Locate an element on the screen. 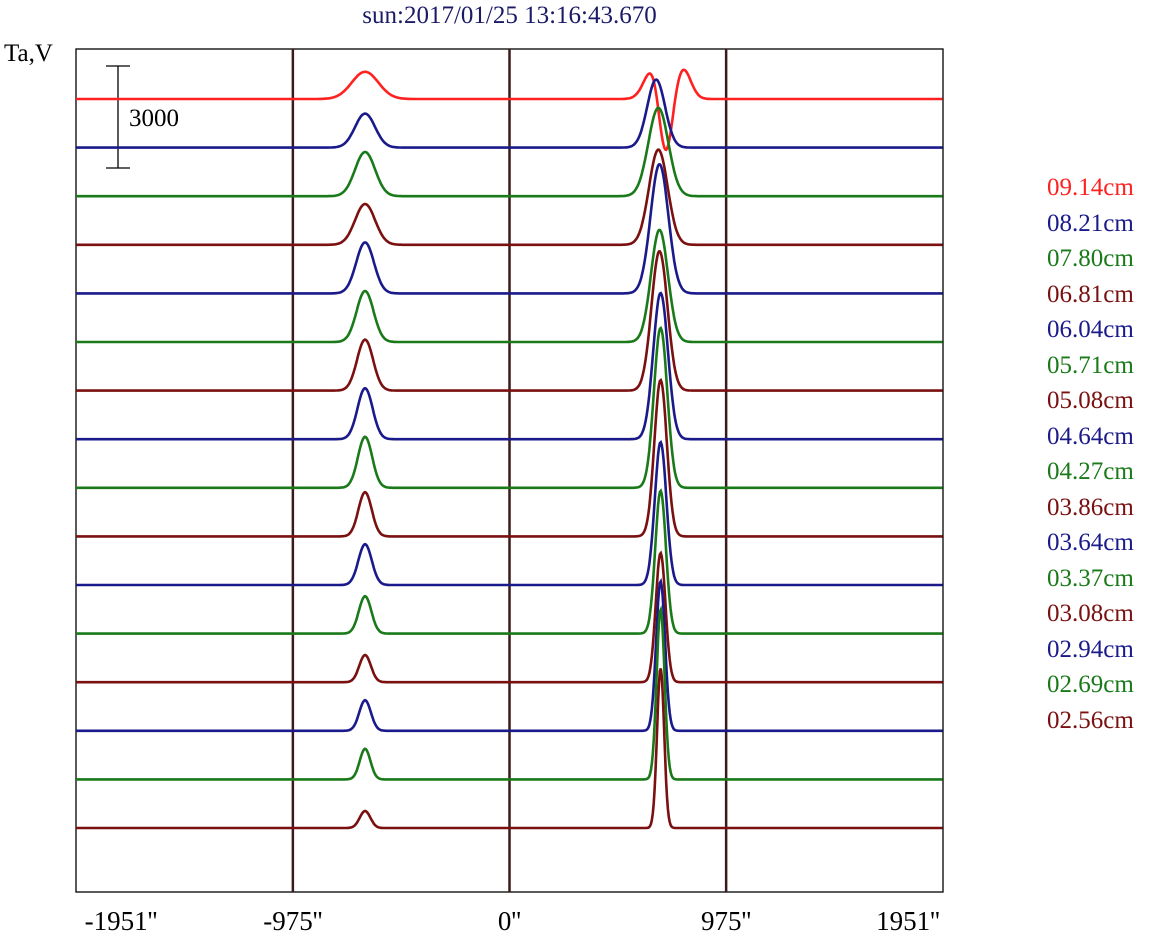  legend-entry: 04.27cm is located at coordinates (1090, 471).